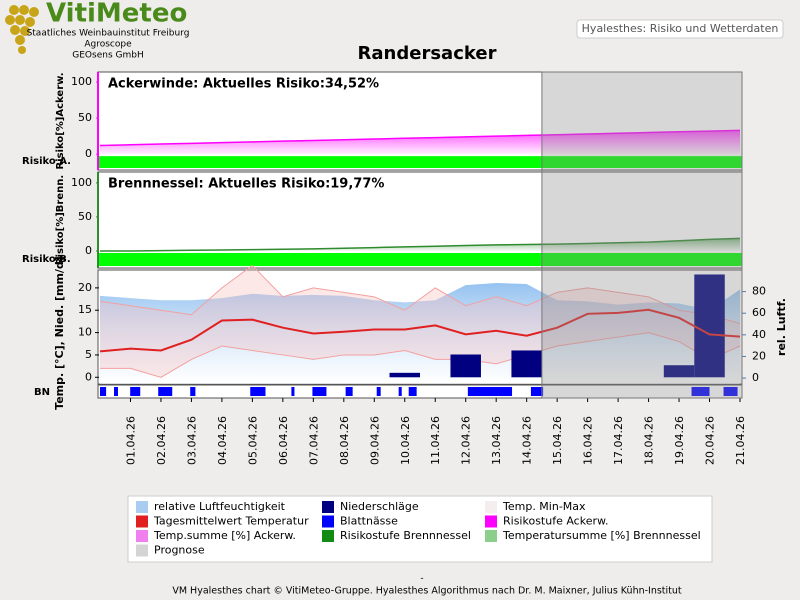 The width and height of the screenshot is (800, 600). I want to click on risk-label: Risiko A., so click(46, 161).